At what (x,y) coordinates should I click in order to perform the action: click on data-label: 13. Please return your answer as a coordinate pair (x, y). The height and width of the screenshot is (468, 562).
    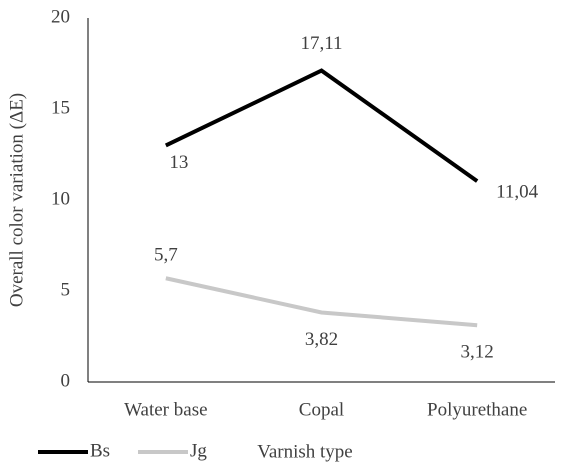
    Looking at the image, I should click on (178, 162).